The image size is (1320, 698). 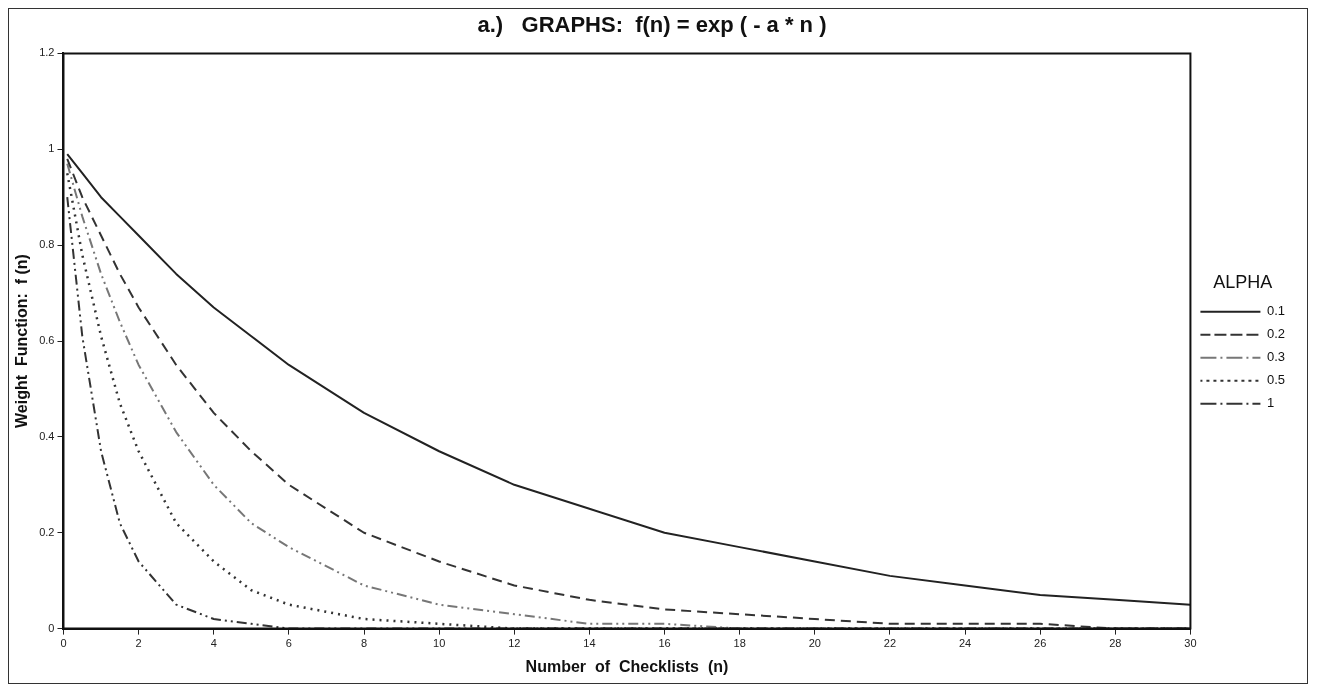 I want to click on x-tick-label: 22, so click(x=890, y=643).